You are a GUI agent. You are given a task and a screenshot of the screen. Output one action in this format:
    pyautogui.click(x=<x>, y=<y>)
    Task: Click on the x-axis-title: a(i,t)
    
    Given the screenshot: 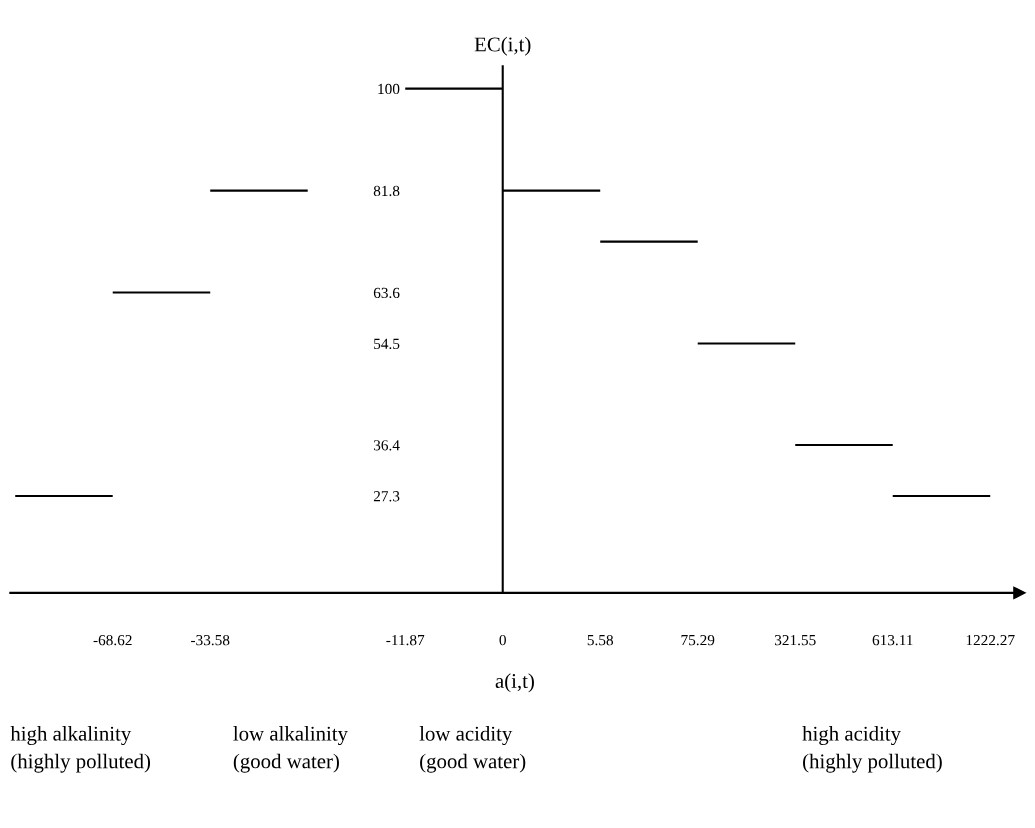 What is the action you would take?
    pyautogui.click(x=514, y=683)
    